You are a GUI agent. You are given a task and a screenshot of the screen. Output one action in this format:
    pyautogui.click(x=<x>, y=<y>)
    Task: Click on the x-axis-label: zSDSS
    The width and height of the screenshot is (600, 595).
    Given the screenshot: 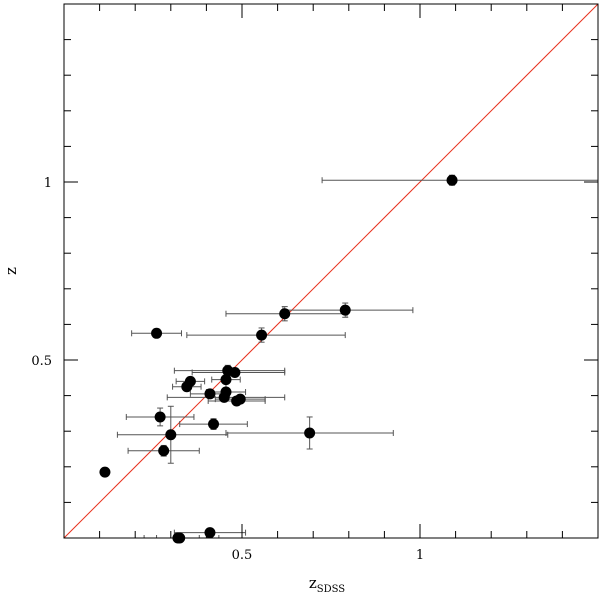 What is the action you would take?
    pyautogui.click(x=327, y=584)
    